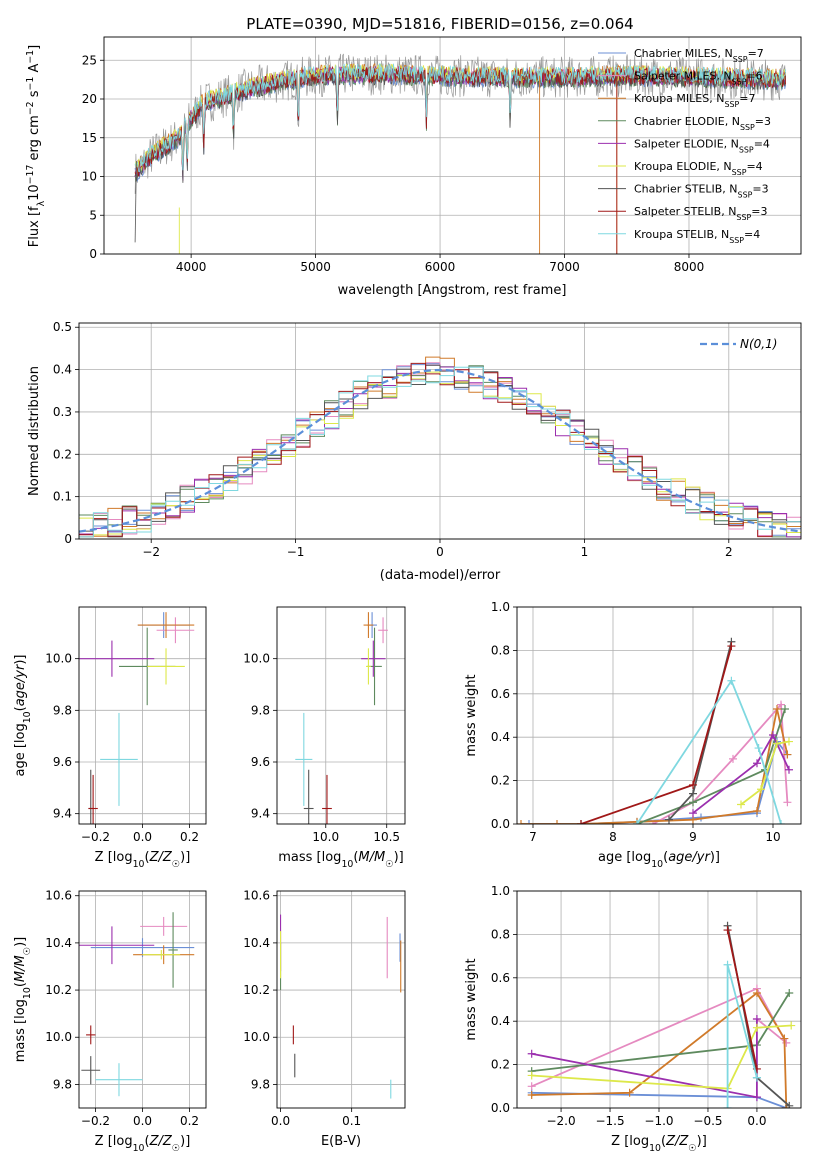  I want to click on legend-entry: Kroupa STELIB, NSSP=4, so click(697, 236).